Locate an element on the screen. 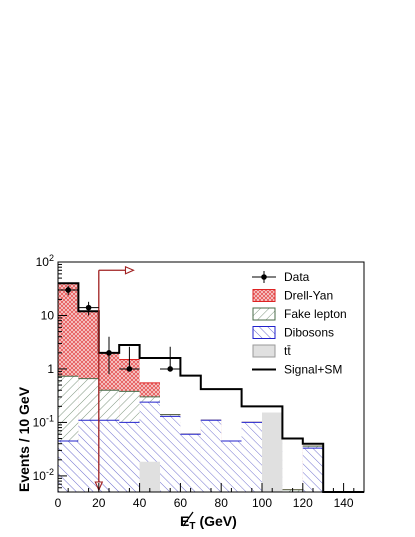 This screenshot has width=415, height=537. x-tick-label: 20 is located at coordinates (99, 503).